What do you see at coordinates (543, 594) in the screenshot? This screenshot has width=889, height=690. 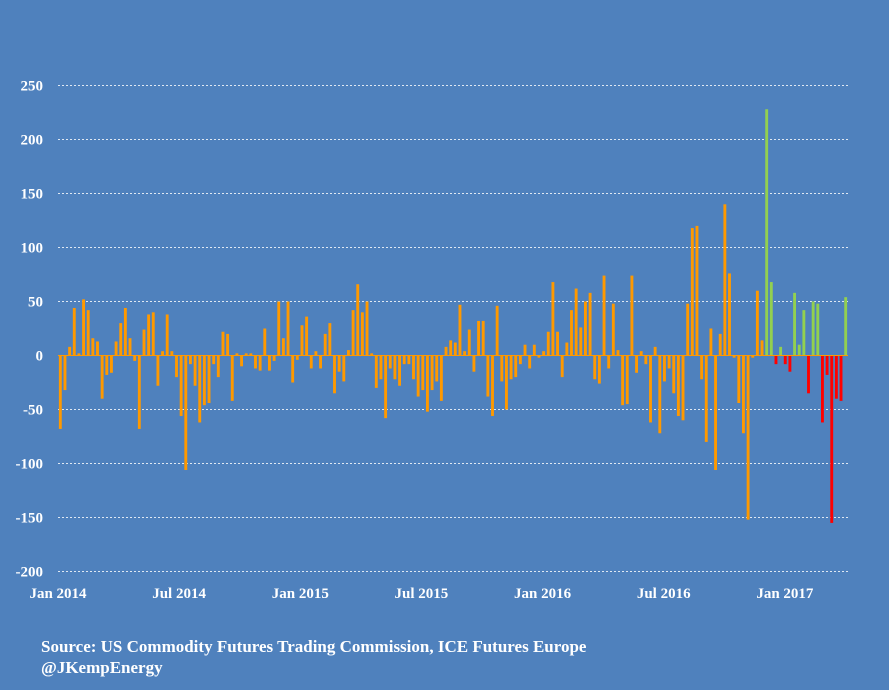 I see `x-tick-label: Jan 2016` at bounding box center [543, 594].